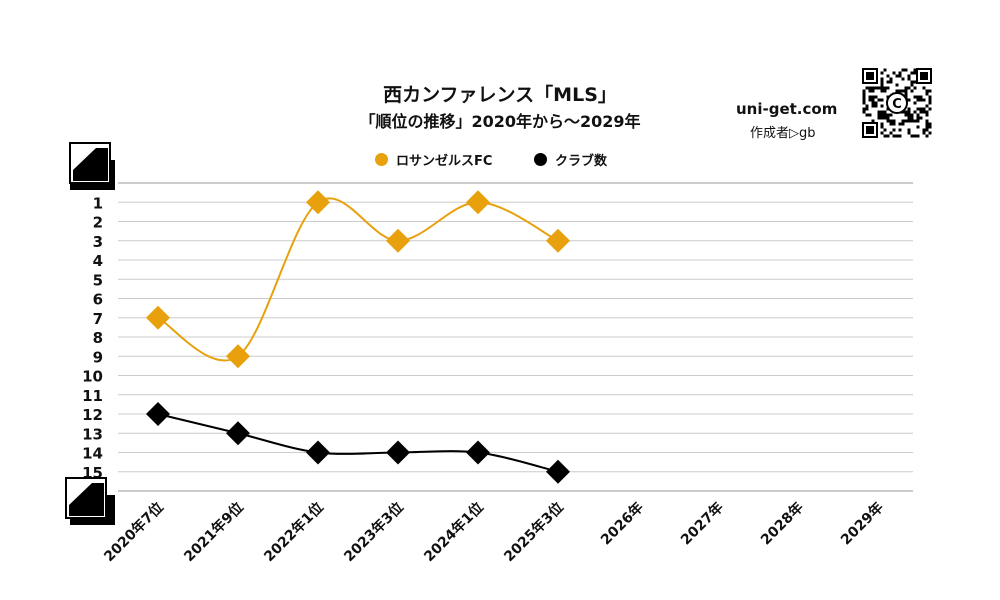 The width and height of the screenshot is (1000, 600). I want to click on y-tick-label: 6, so click(98, 300).